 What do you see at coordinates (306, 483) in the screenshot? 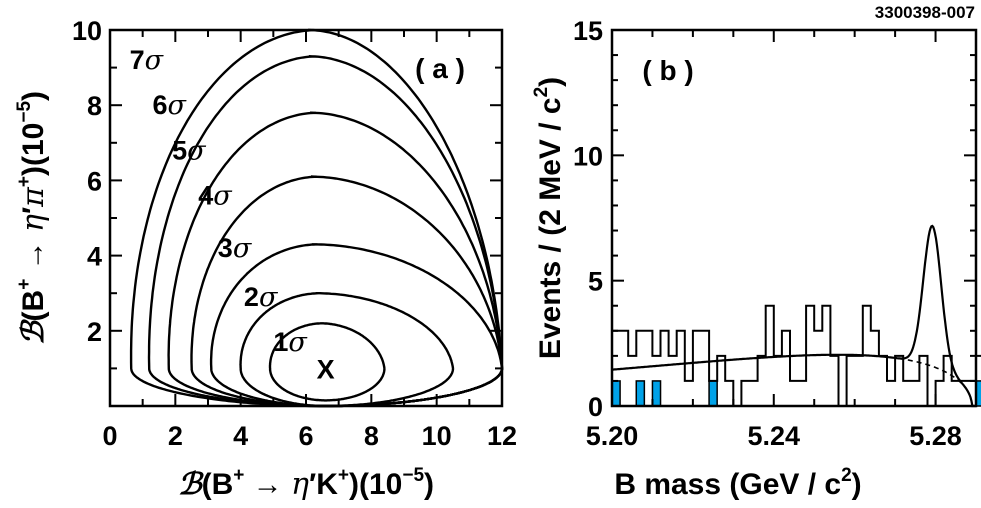
I see `x-axis-label-a: ℬ(B+ → η′K+)(10−5)` at bounding box center [306, 483].